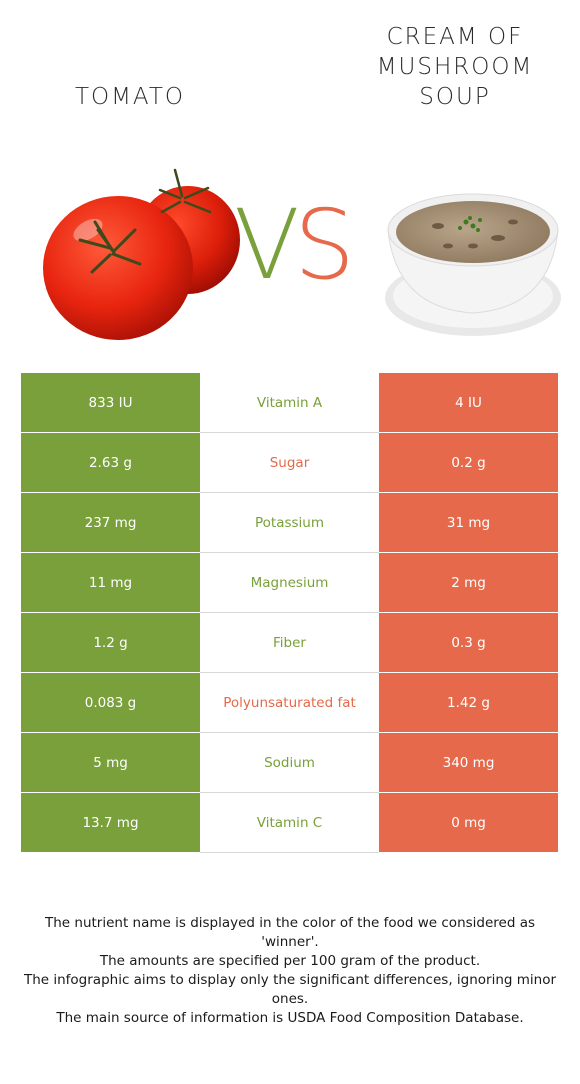  I want to click on right-food-value: 0.2 g, so click(468, 463).